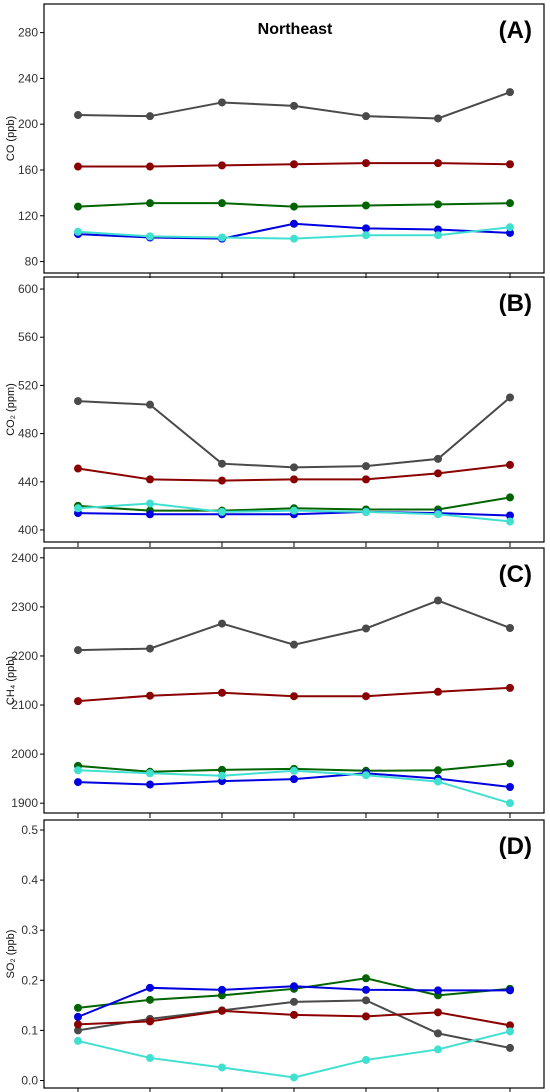 This screenshot has height=1092, width=550. Describe the element at coordinates (28, 530) in the screenshot. I see `y-tick-label: 400` at that location.